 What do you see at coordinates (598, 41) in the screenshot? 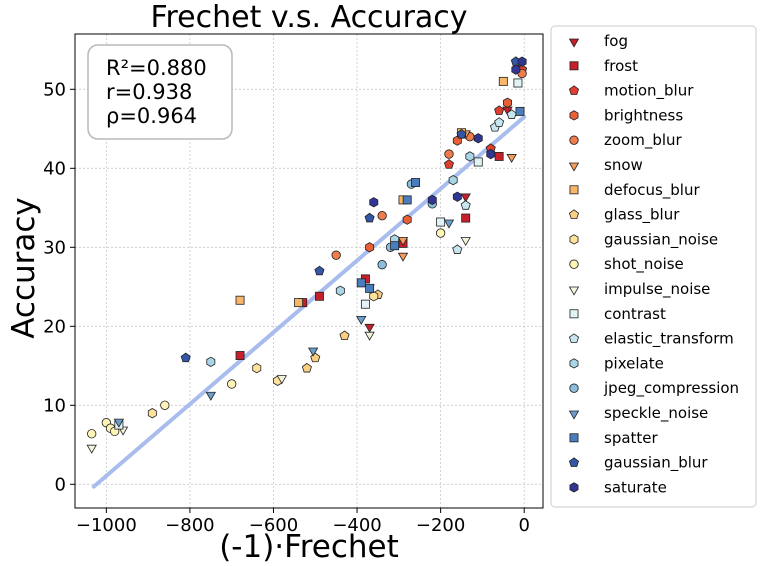
I see `legend-item-fog: fog` at bounding box center [598, 41].